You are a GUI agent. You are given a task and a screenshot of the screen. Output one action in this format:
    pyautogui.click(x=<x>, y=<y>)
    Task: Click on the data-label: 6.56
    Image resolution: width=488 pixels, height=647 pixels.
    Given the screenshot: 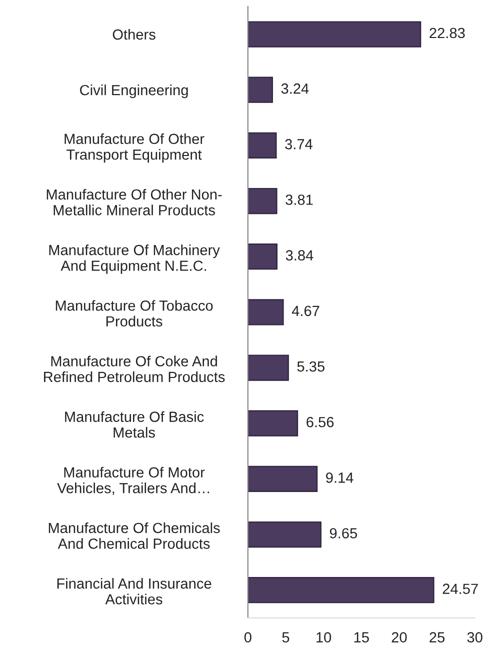 What is the action you would take?
    pyautogui.click(x=320, y=422)
    